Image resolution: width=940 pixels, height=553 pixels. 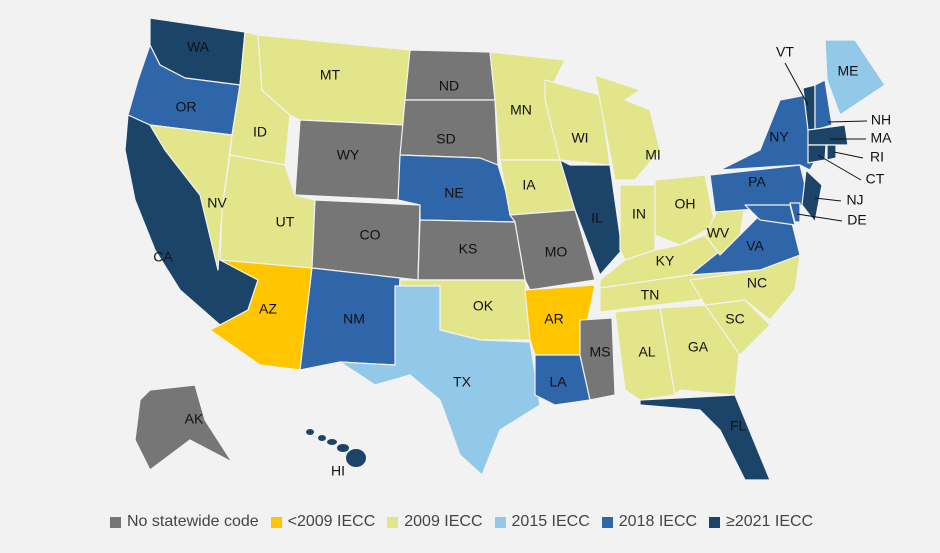 I want to click on state-FL, so click(x=705, y=437).